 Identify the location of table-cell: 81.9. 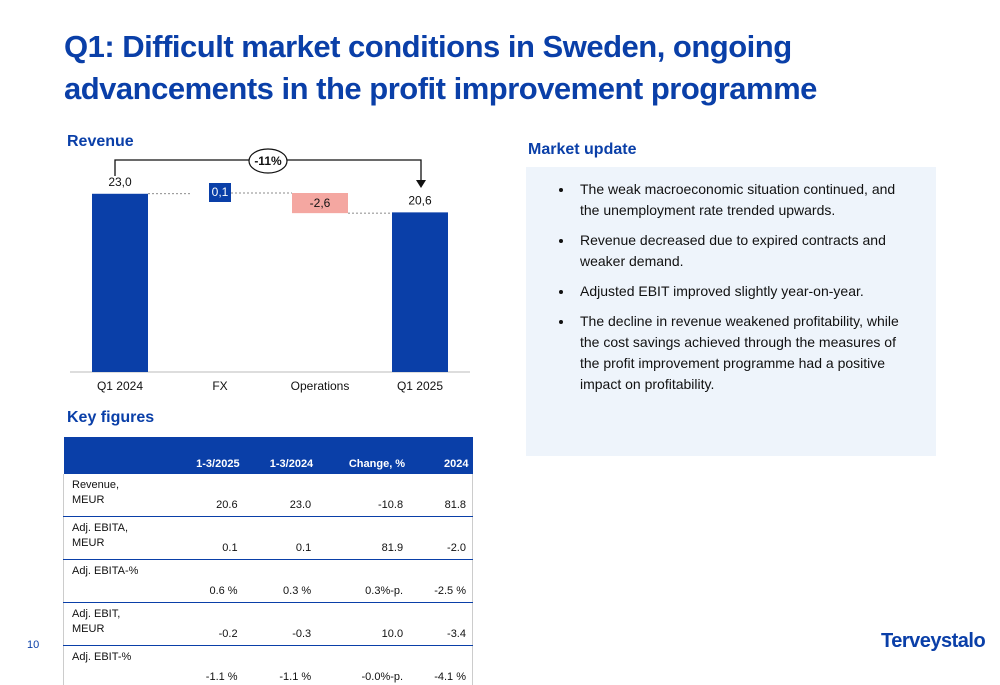
(363, 538).